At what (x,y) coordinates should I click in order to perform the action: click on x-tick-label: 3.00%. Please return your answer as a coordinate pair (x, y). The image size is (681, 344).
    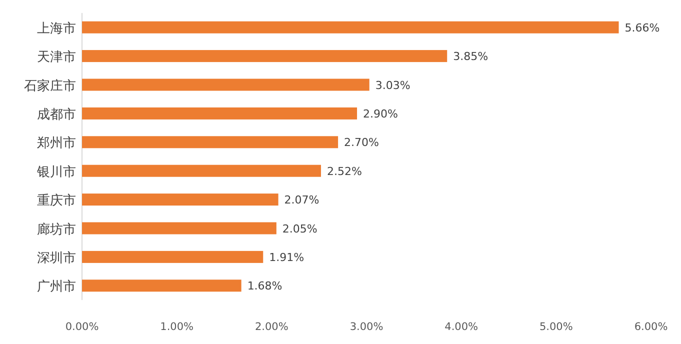
    Looking at the image, I should click on (367, 327).